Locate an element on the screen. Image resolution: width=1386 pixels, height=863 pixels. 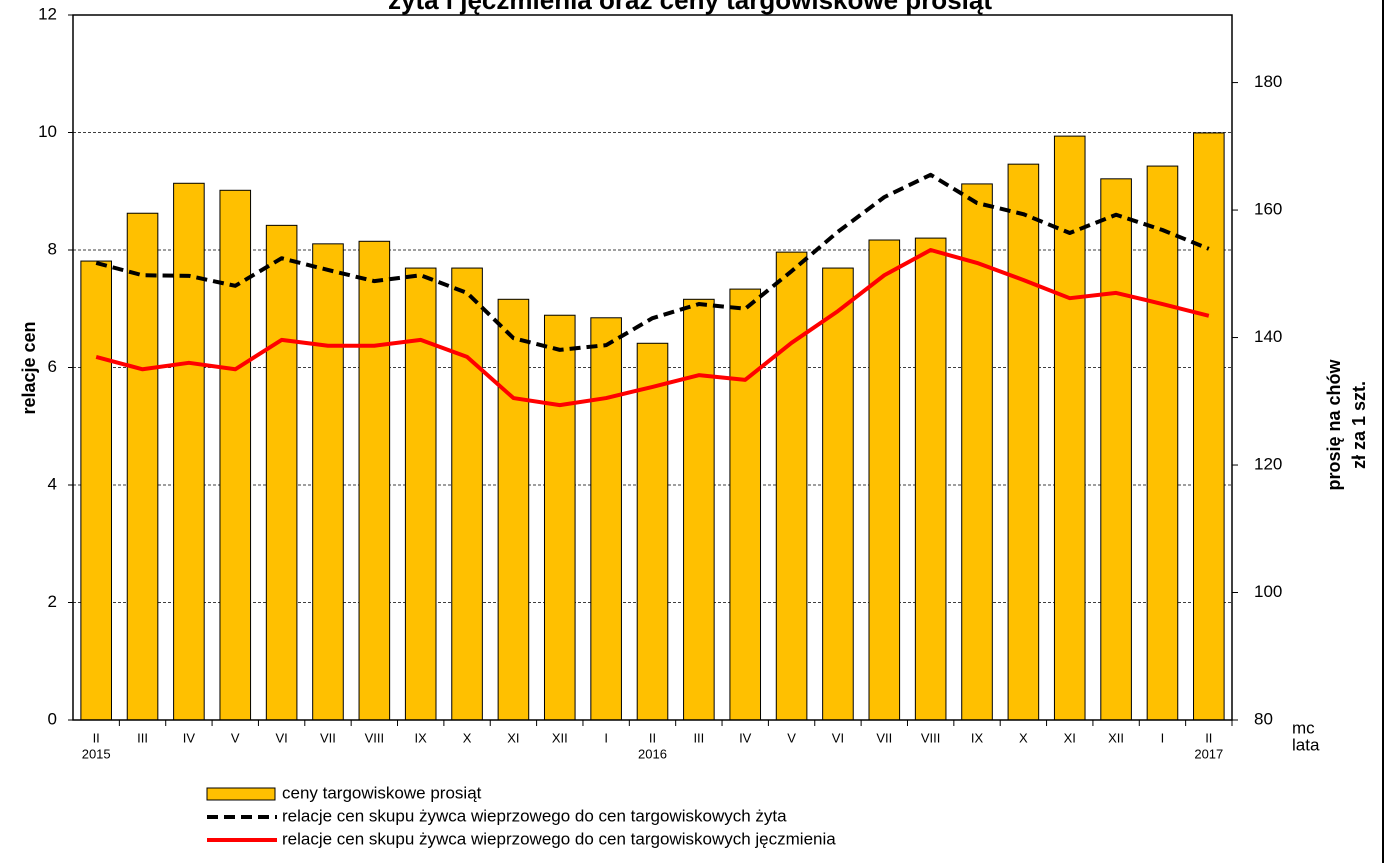
y-tick-label: 12 is located at coordinates (47, 13).